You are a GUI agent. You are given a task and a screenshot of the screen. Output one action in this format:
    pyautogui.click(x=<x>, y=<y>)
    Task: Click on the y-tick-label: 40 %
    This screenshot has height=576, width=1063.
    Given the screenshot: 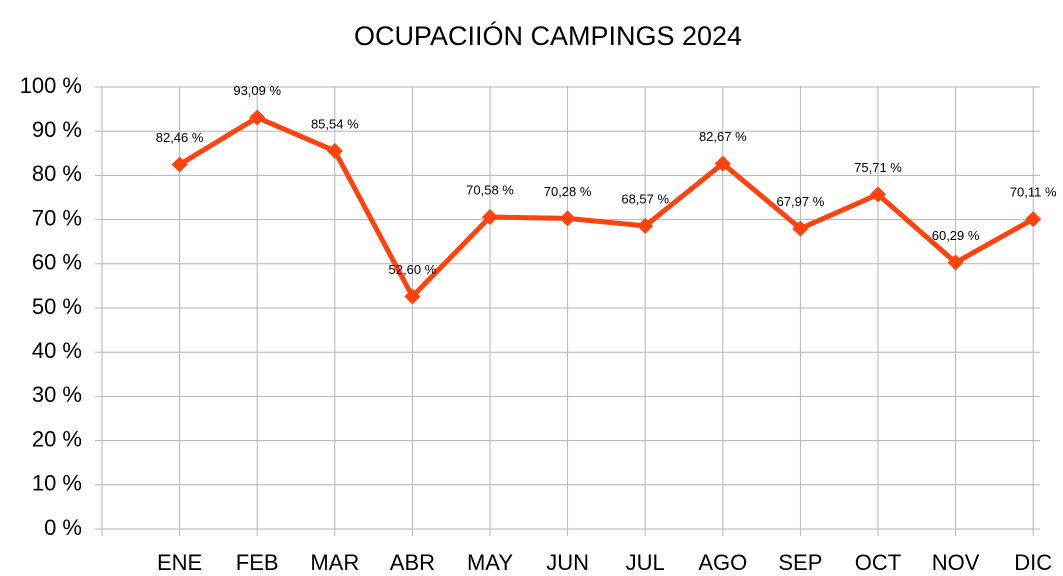 What is the action you would take?
    pyautogui.click(x=57, y=350)
    